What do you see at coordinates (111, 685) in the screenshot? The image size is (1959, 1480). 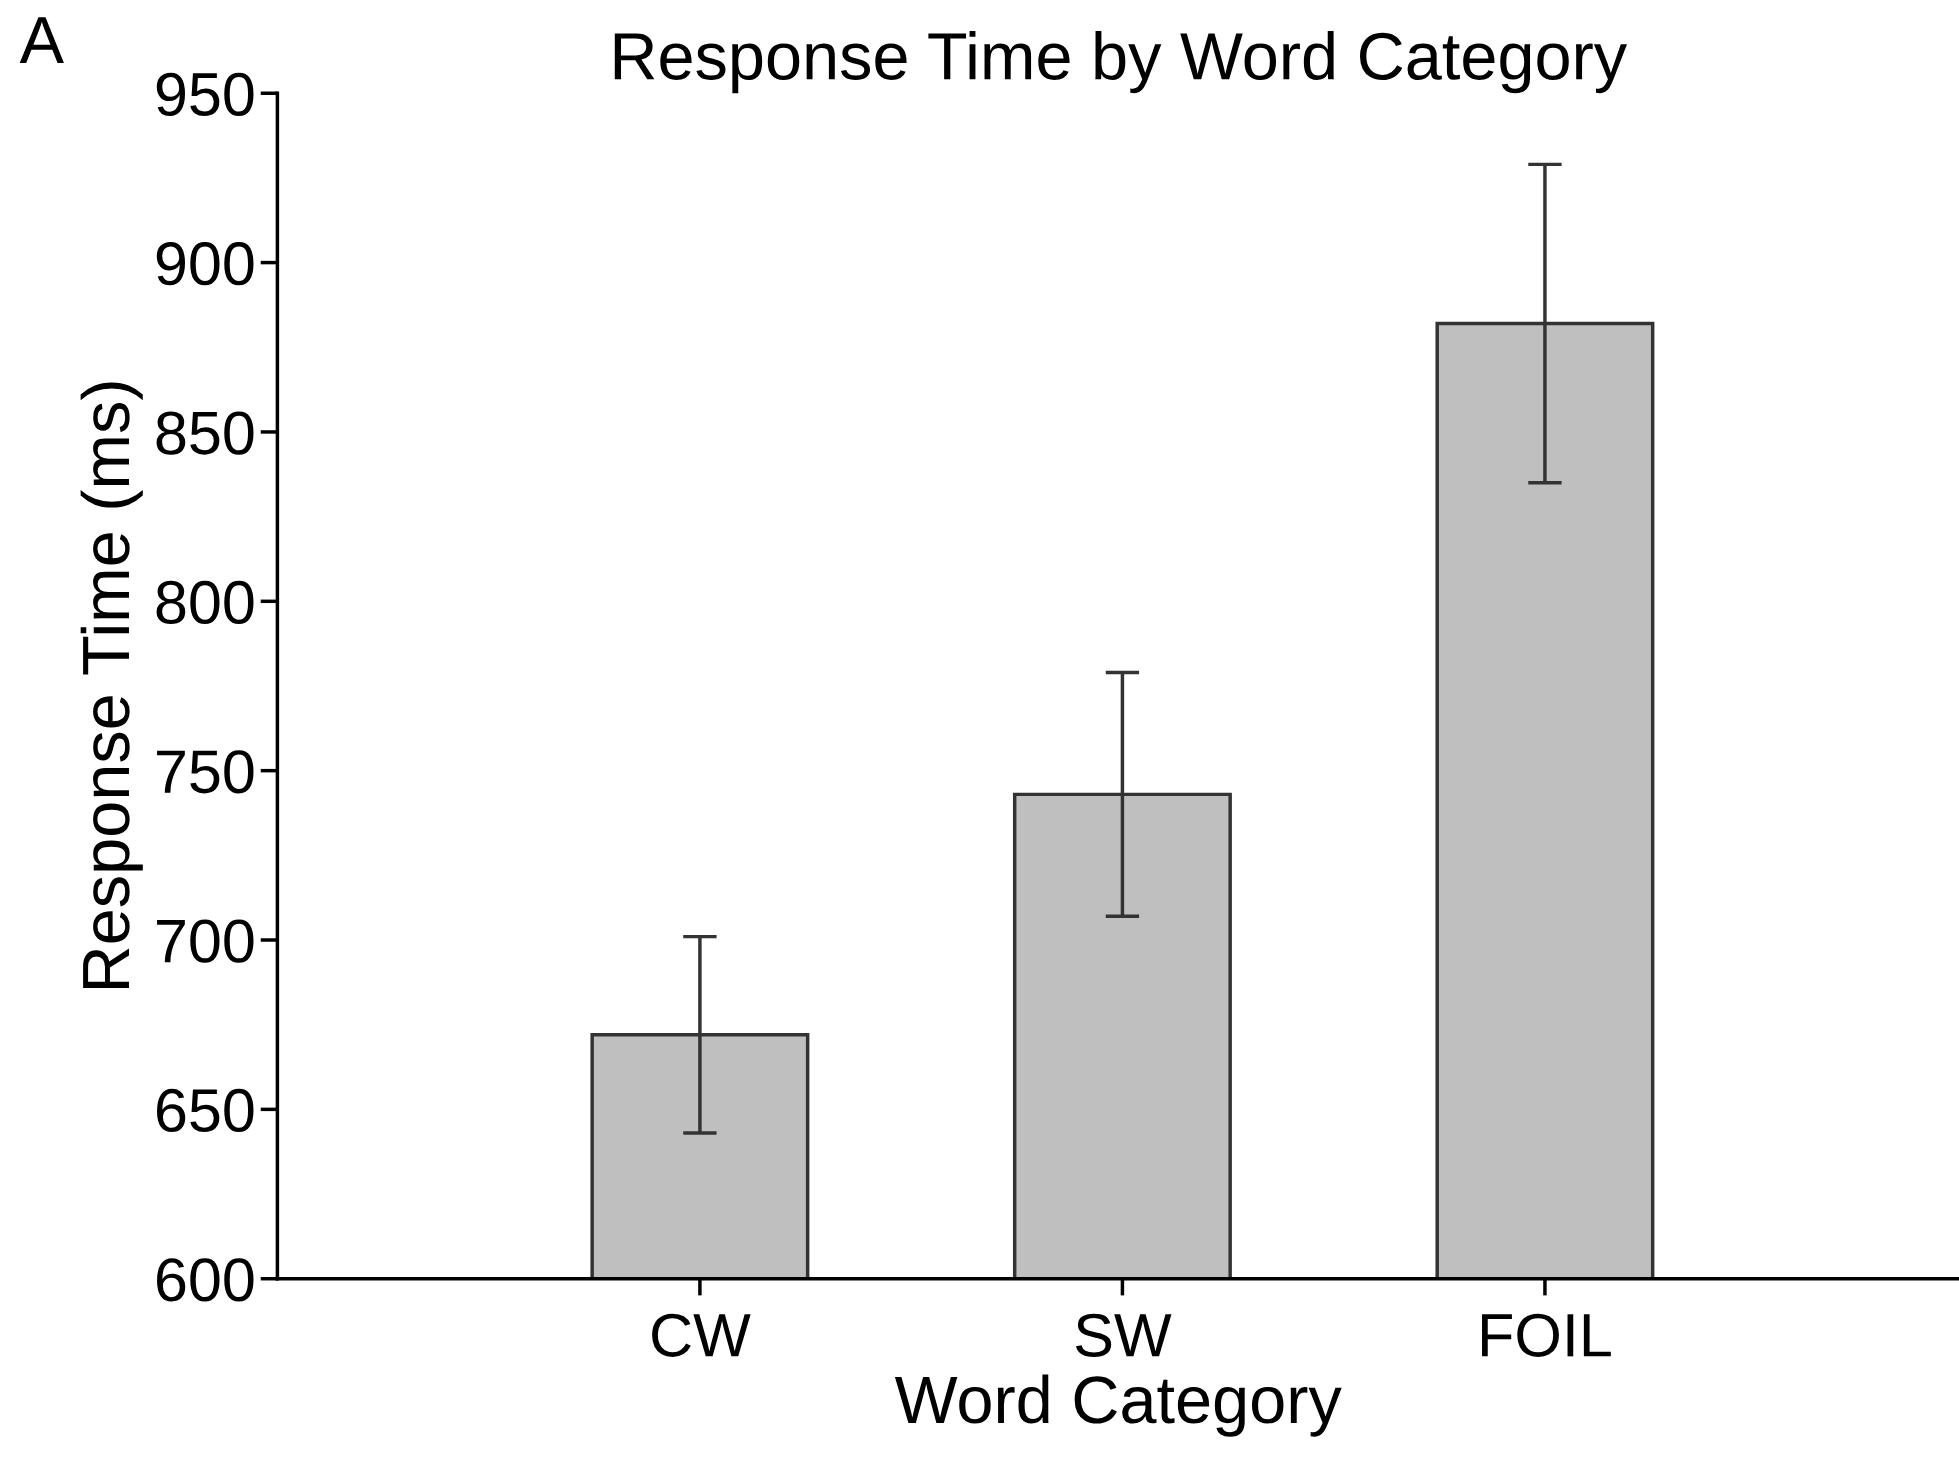 I see `y-axis-title: Response Time (ms)` at bounding box center [111, 685].